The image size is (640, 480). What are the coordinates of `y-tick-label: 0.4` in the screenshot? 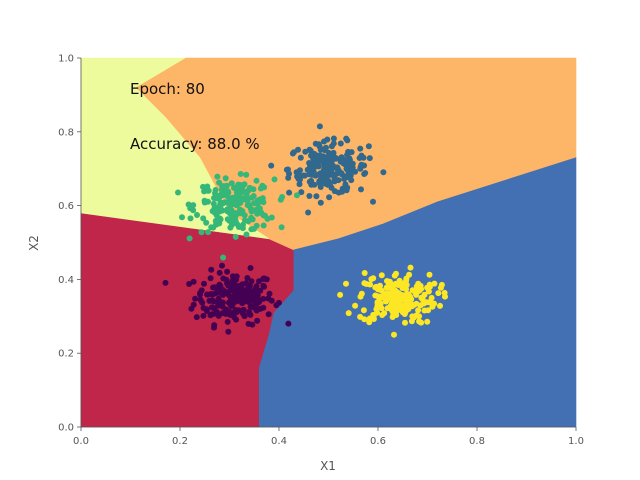 It's located at (66, 280).